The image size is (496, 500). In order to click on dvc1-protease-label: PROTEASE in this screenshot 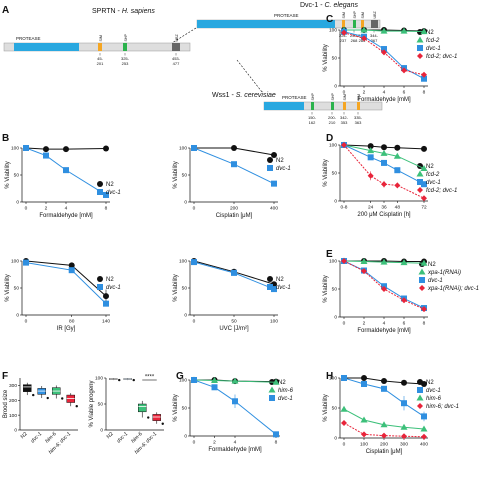, I will do `click(286, 15)`.